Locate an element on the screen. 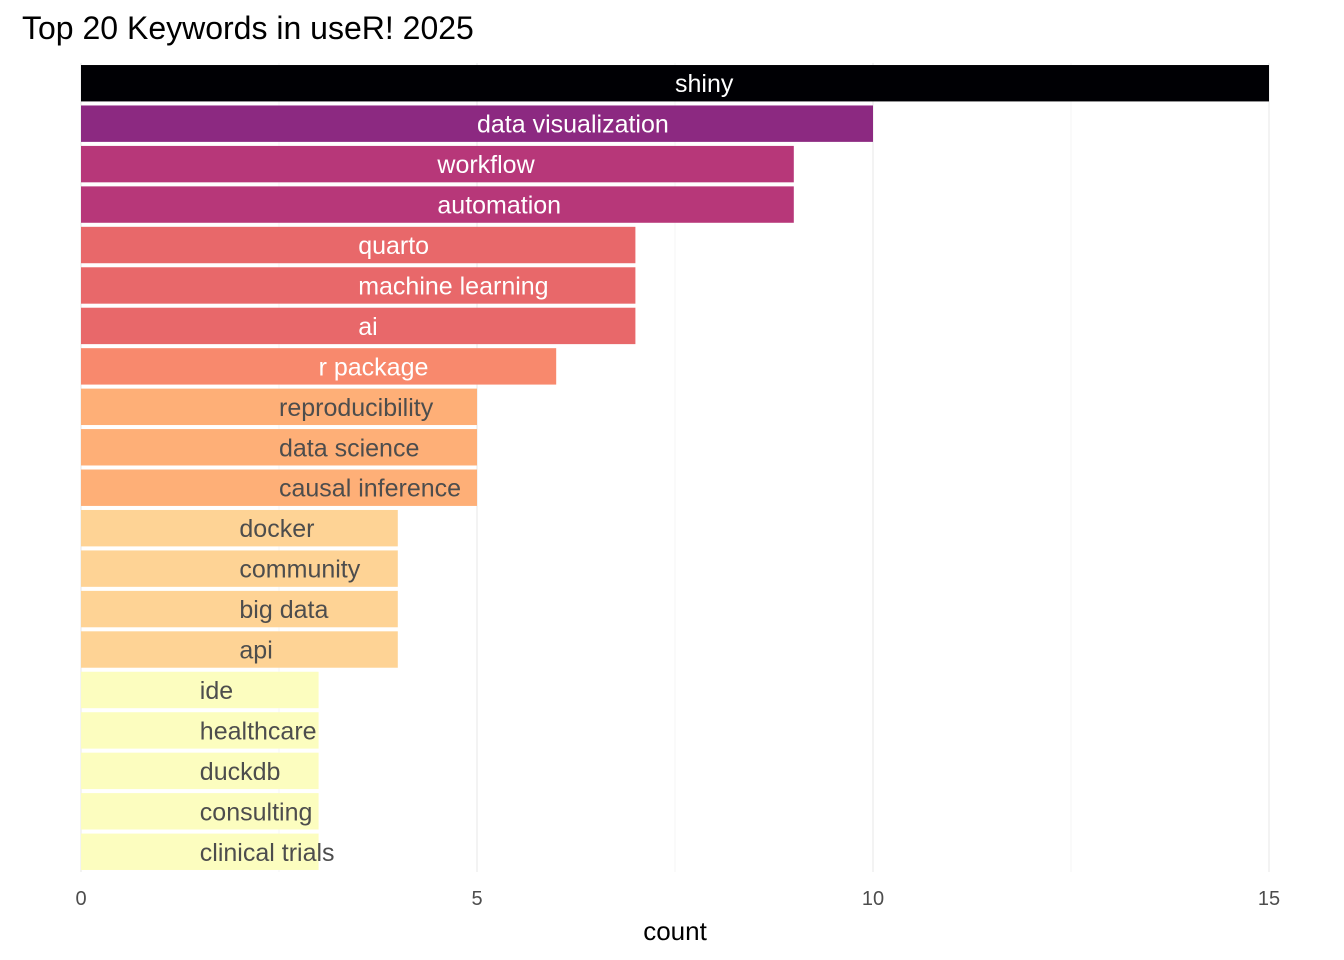 The width and height of the screenshot is (1344, 960). bar-label: r package is located at coordinates (374, 367).